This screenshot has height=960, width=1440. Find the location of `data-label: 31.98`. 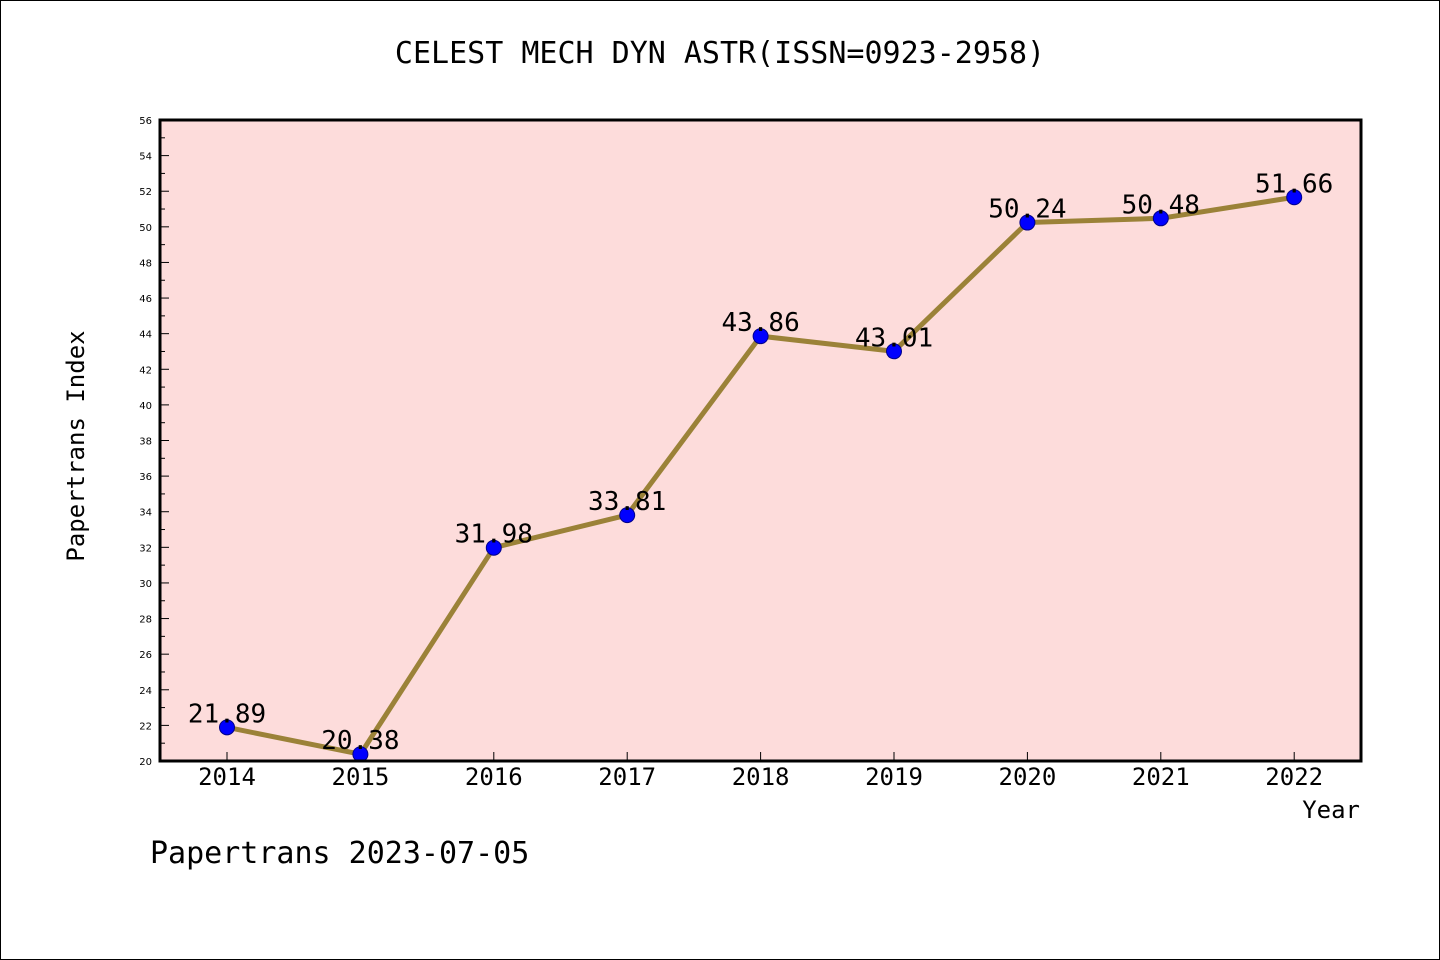

data-label: 31.98 is located at coordinates (494, 535).